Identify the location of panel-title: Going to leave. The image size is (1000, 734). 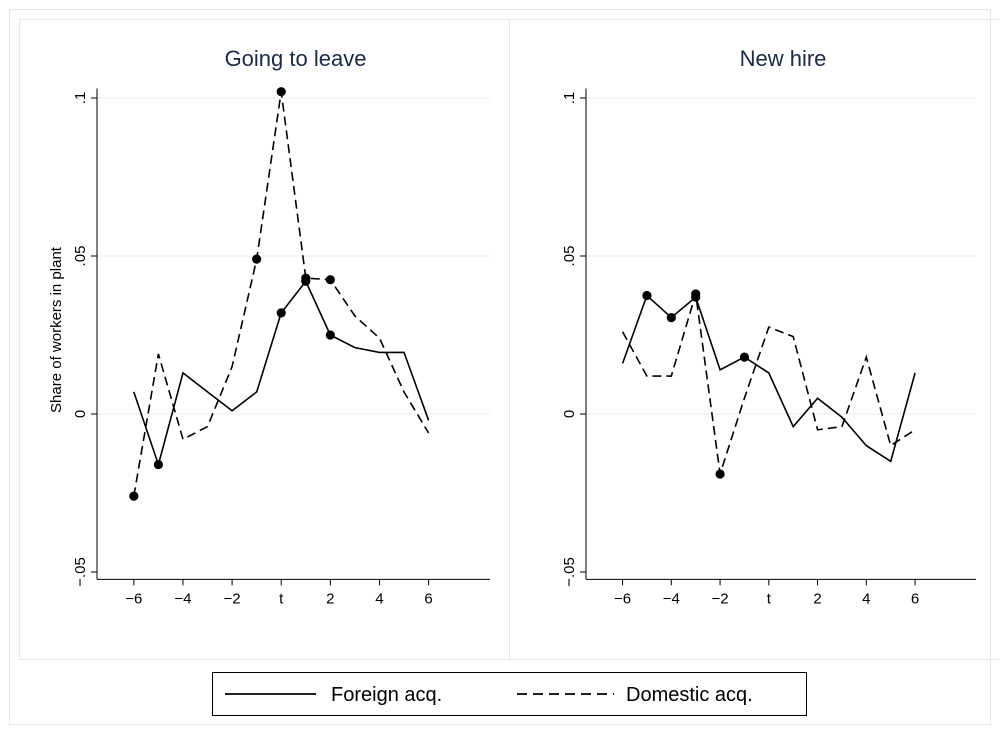
(296, 58).